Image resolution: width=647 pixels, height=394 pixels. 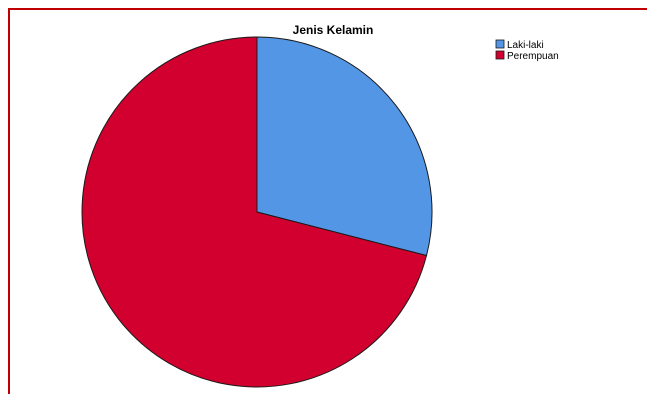 What do you see at coordinates (525, 45) in the screenshot?
I see `legend-label-laki-laki: Laki-laki` at bounding box center [525, 45].